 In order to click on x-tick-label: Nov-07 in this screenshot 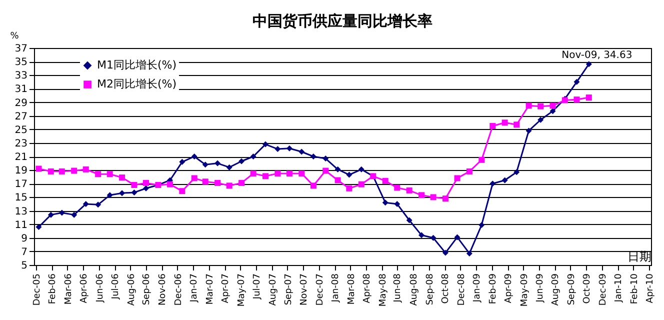, I will do `click(305, 290)`.